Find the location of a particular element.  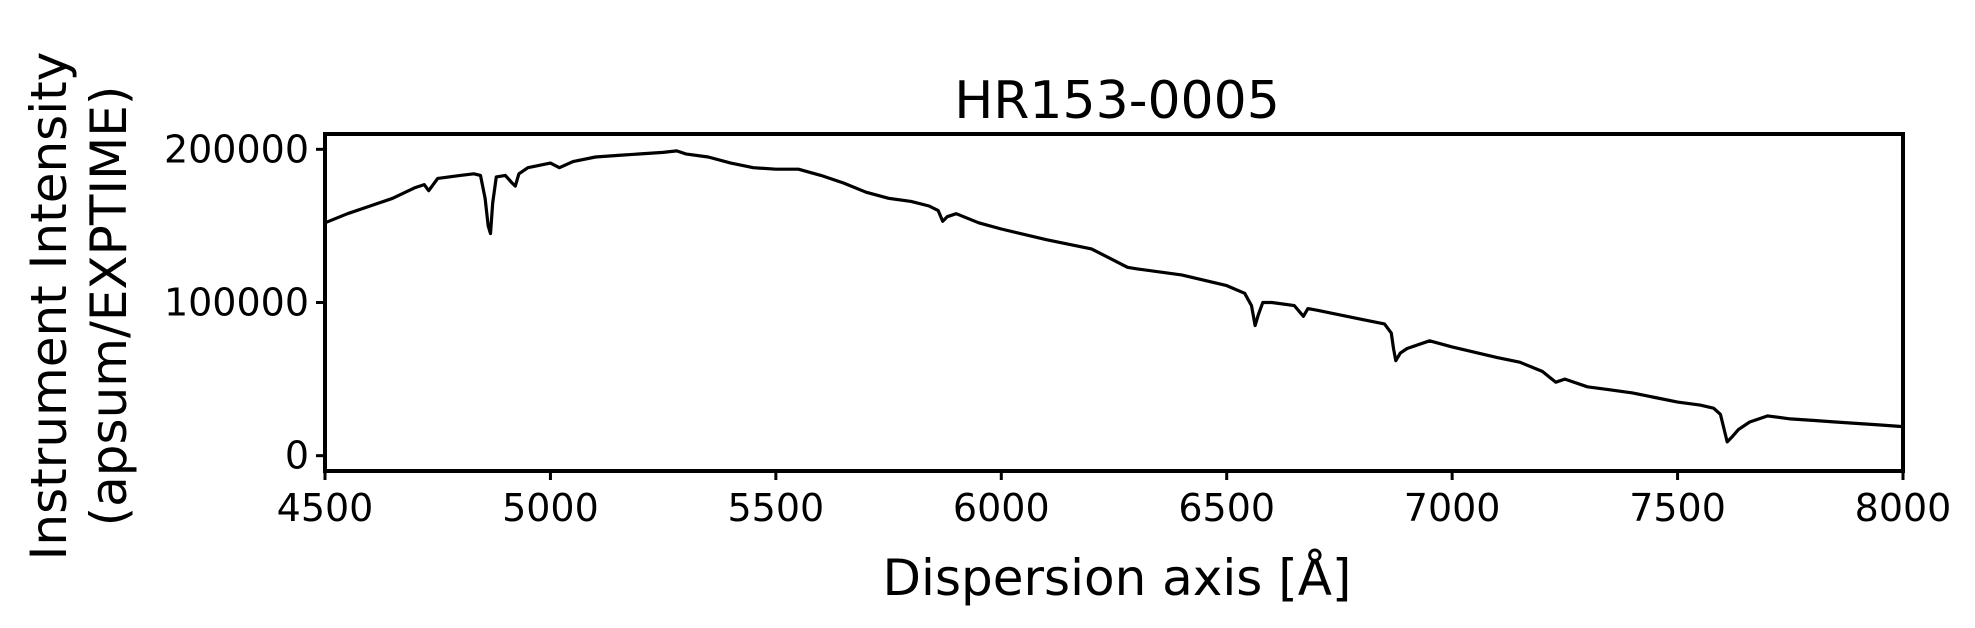

x-tick-label: 6500 is located at coordinates (1226, 508).